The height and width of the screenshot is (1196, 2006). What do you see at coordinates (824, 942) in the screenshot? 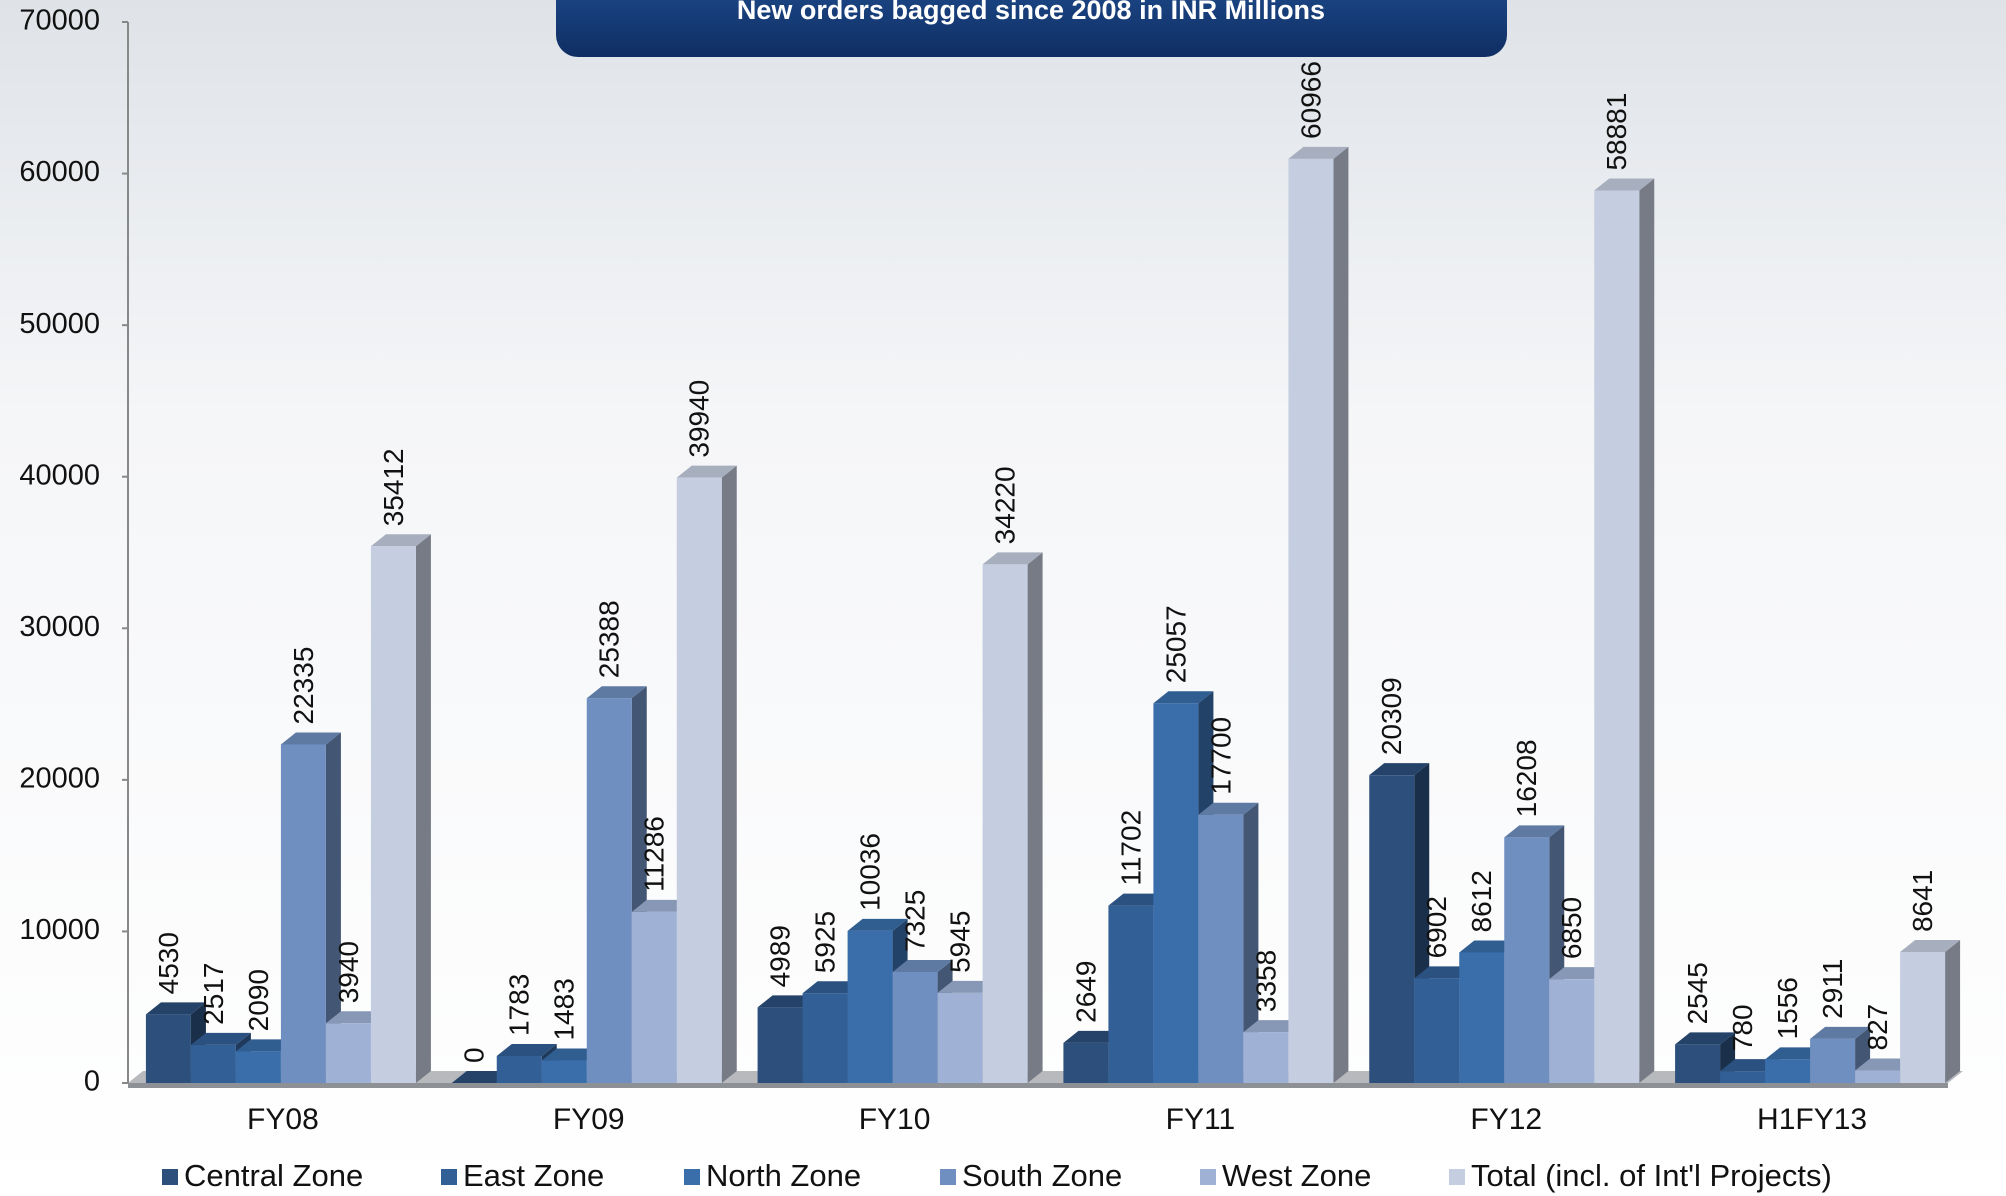
I see `value-label: 5925` at bounding box center [824, 942].